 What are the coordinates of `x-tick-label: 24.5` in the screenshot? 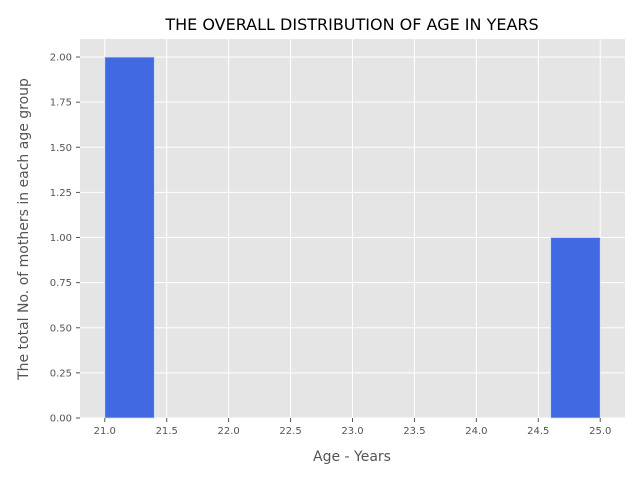 It's located at (538, 431).